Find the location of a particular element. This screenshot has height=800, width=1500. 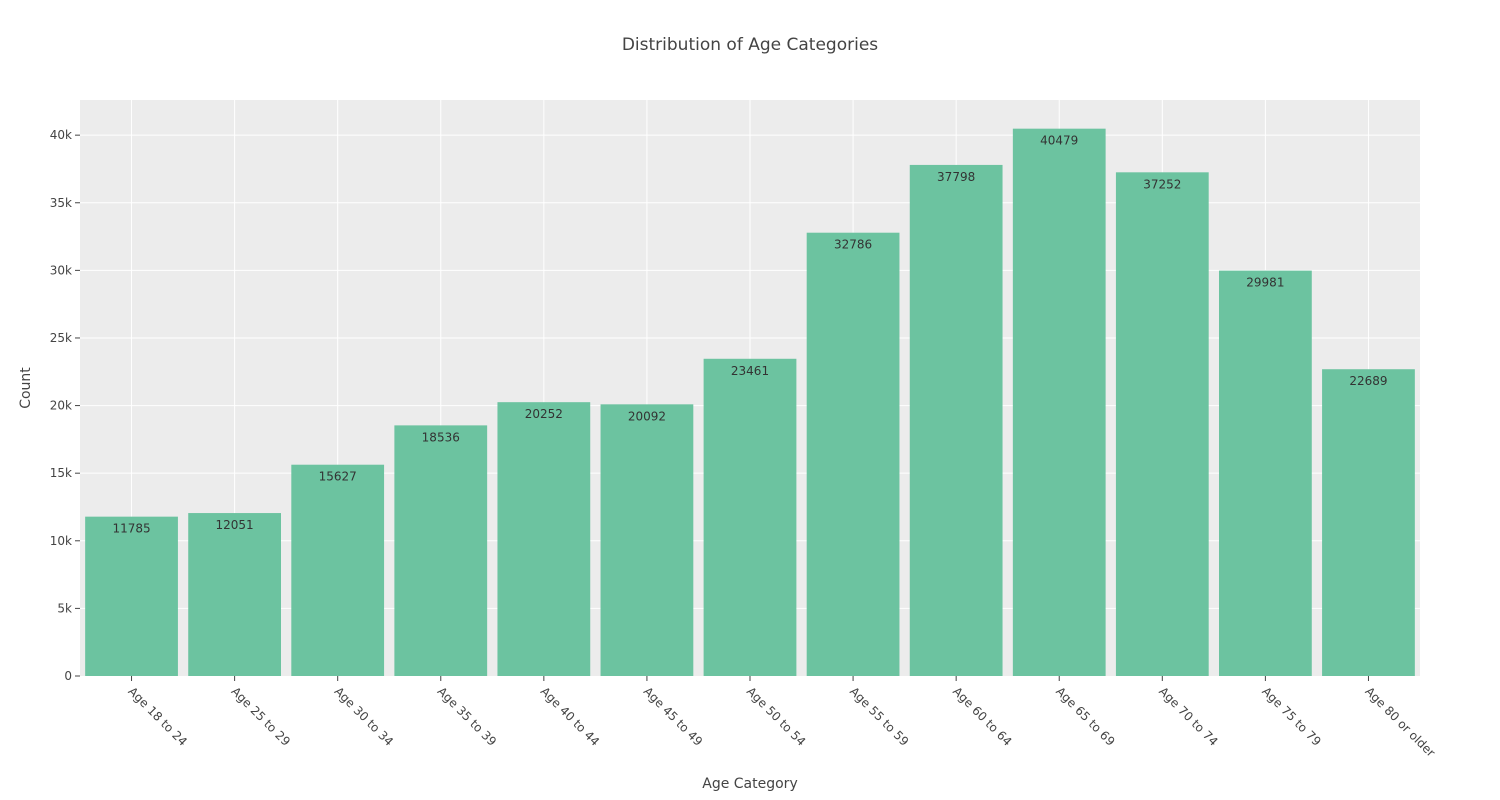

y-tick-label: 20k is located at coordinates (61, 406).